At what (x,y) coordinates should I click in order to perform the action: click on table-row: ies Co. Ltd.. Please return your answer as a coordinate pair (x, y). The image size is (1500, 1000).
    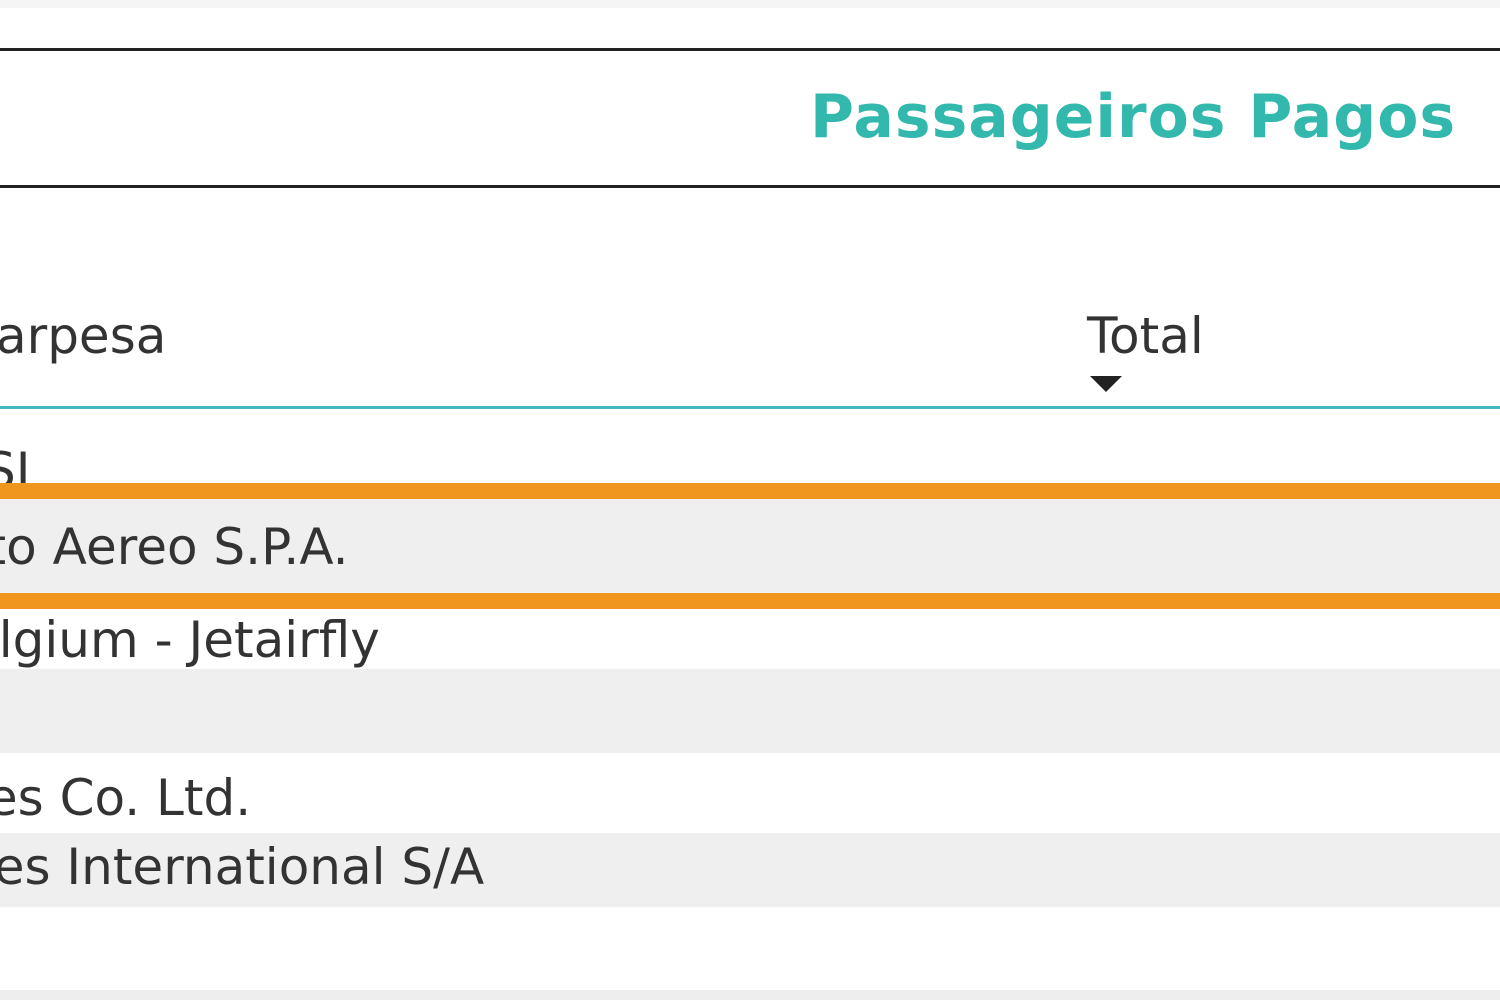
    Looking at the image, I should click on (750, 793).